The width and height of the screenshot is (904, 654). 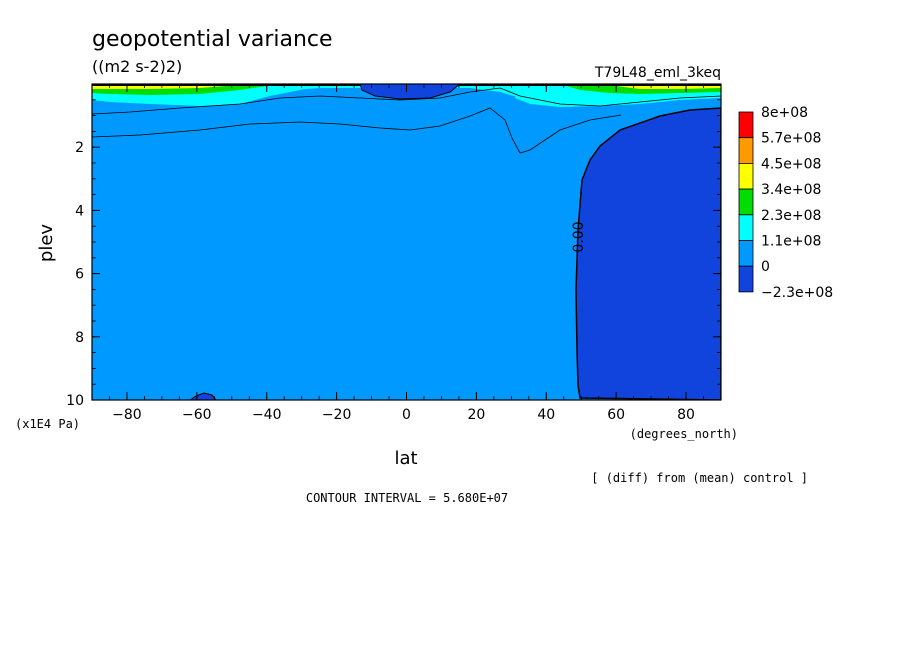 What do you see at coordinates (79, 148) in the screenshot?
I see `y-tick-label: 2` at bounding box center [79, 148].